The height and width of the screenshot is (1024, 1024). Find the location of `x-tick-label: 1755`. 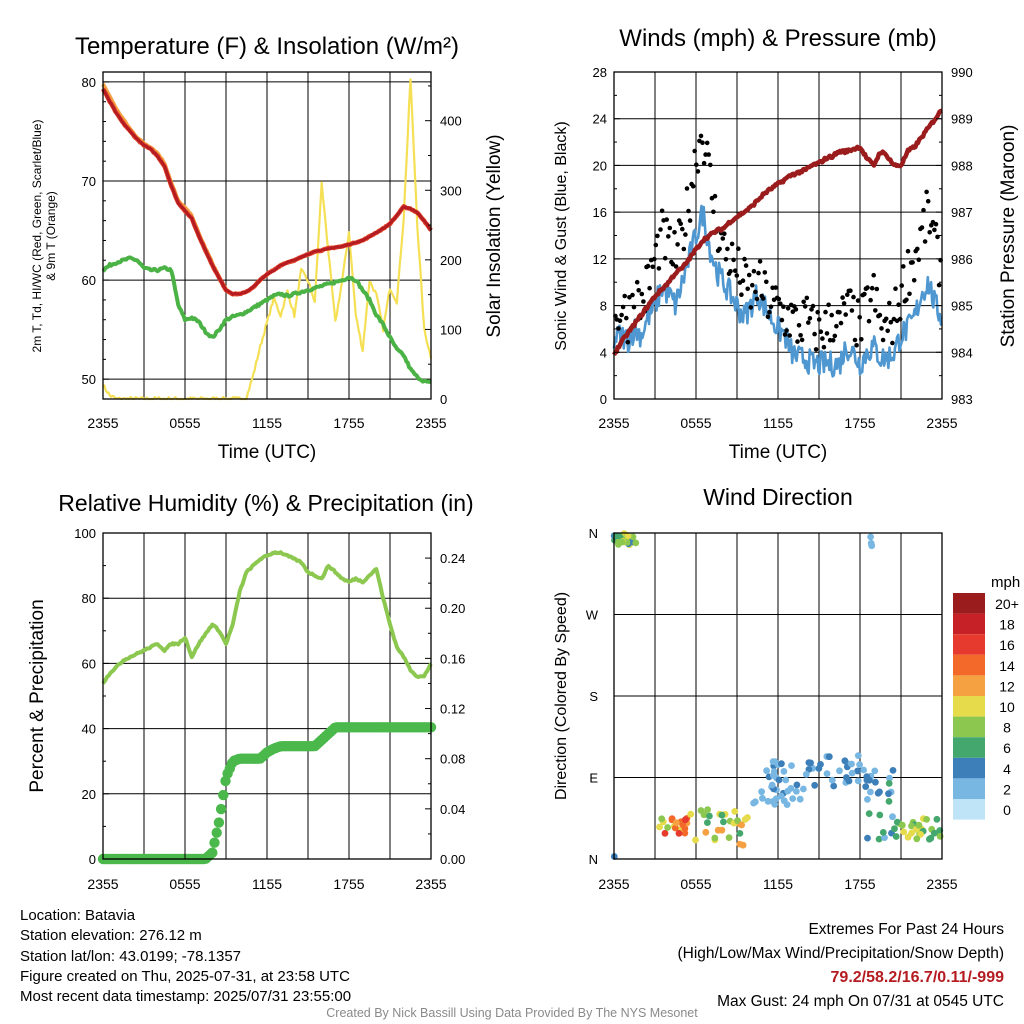

x-tick-label: 1755 is located at coordinates (859, 884).